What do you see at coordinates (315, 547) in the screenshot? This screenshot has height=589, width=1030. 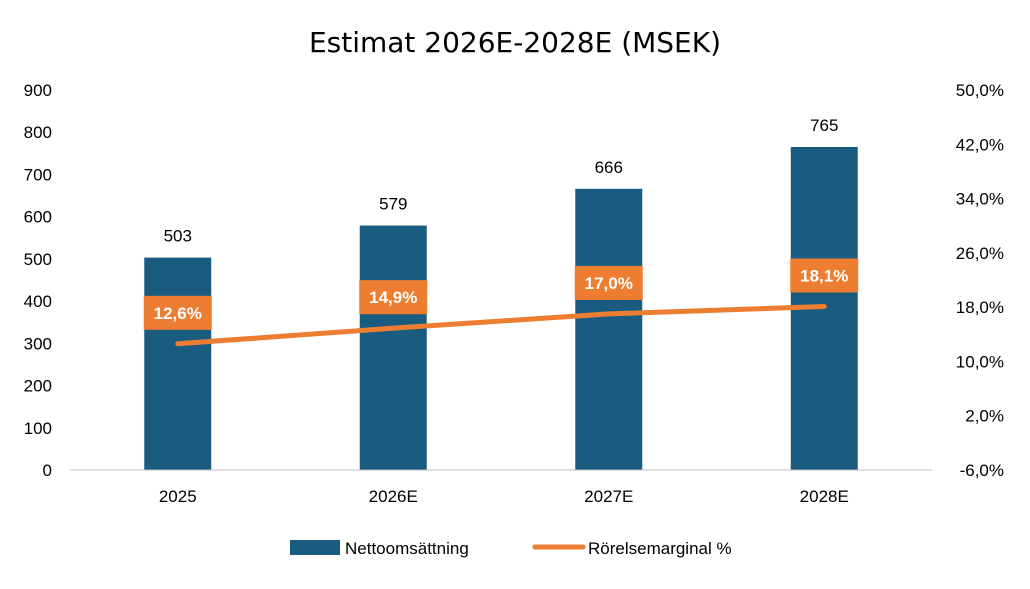 I see `legend-swatch-bar` at bounding box center [315, 547].